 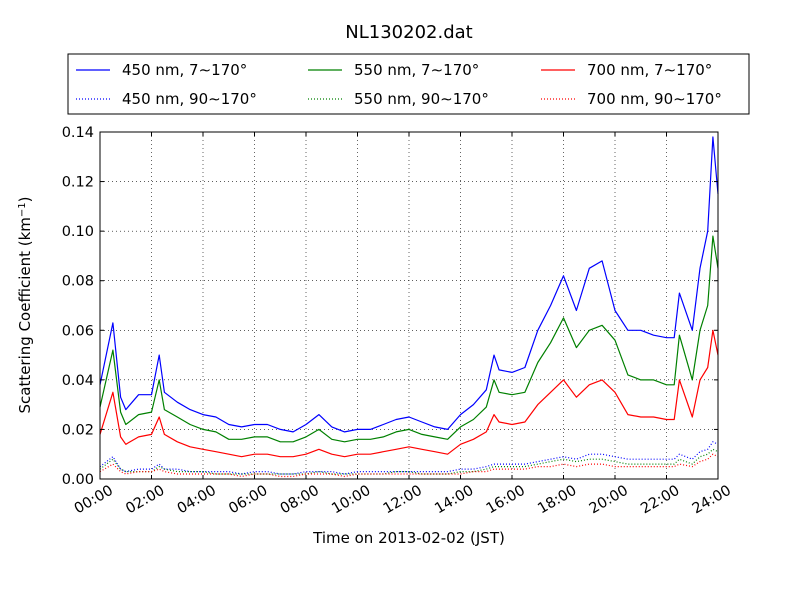 What do you see at coordinates (25, 199) in the screenshot?
I see `y-axis-label-suffix: )` at bounding box center [25, 199].